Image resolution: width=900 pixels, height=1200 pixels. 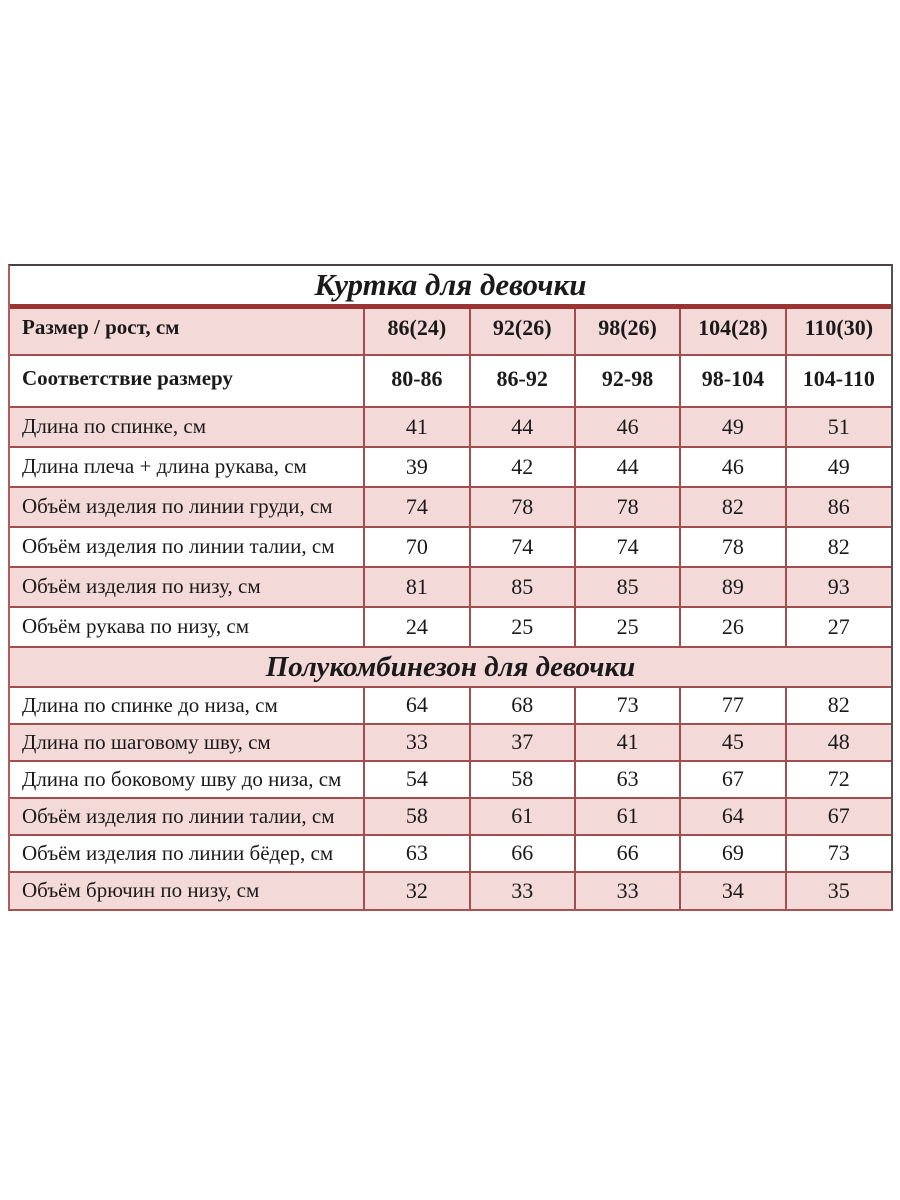 What do you see at coordinates (188, 742) in the screenshot?
I see `measurement-label: Длина по шаговому шву, см` at bounding box center [188, 742].